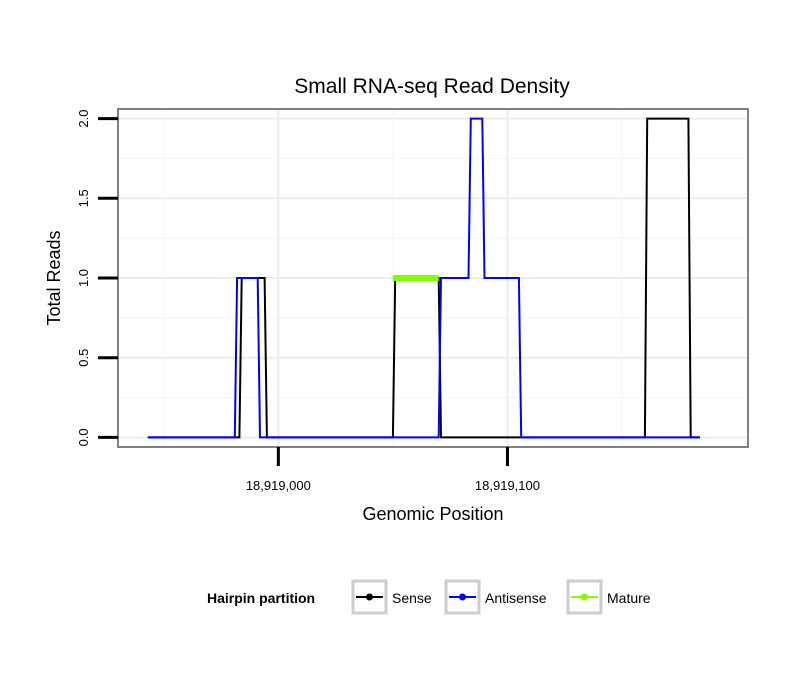  Describe the element at coordinates (432, 86) in the screenshot. I see `chart-title: Small RNA-seq Read Density` at that location.